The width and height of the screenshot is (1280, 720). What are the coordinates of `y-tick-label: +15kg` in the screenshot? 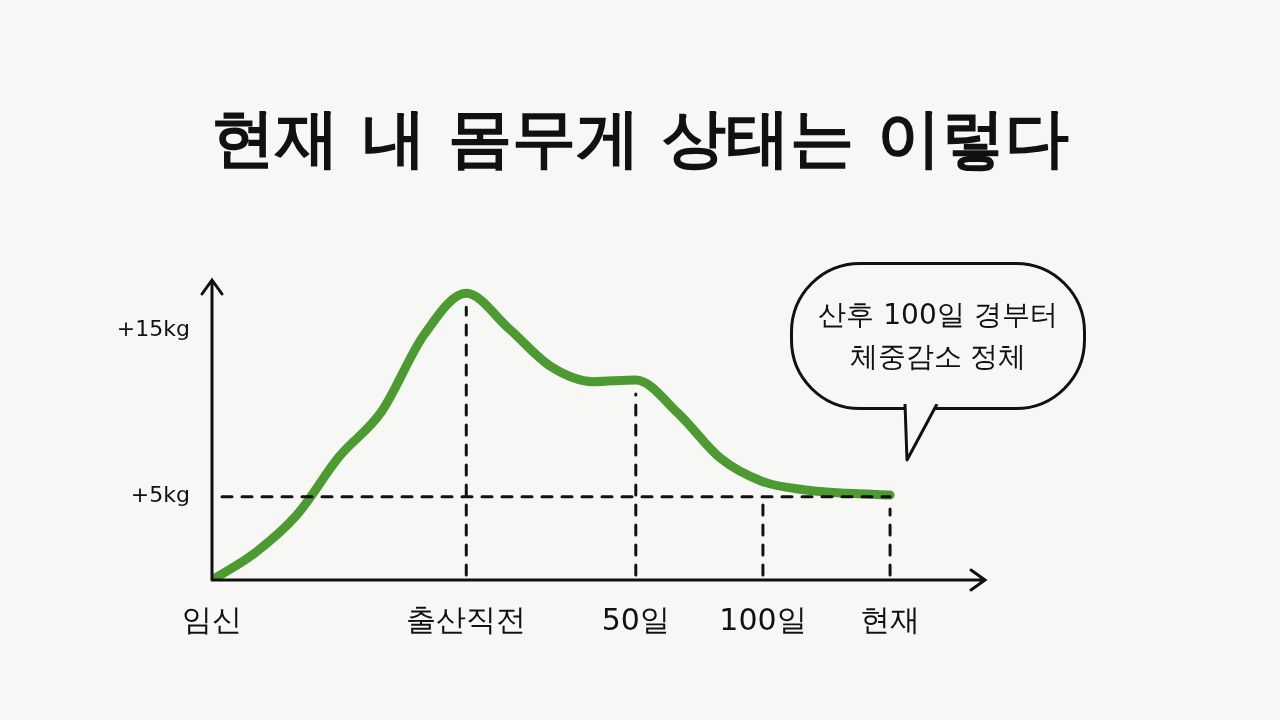 It's located at (153, 328).